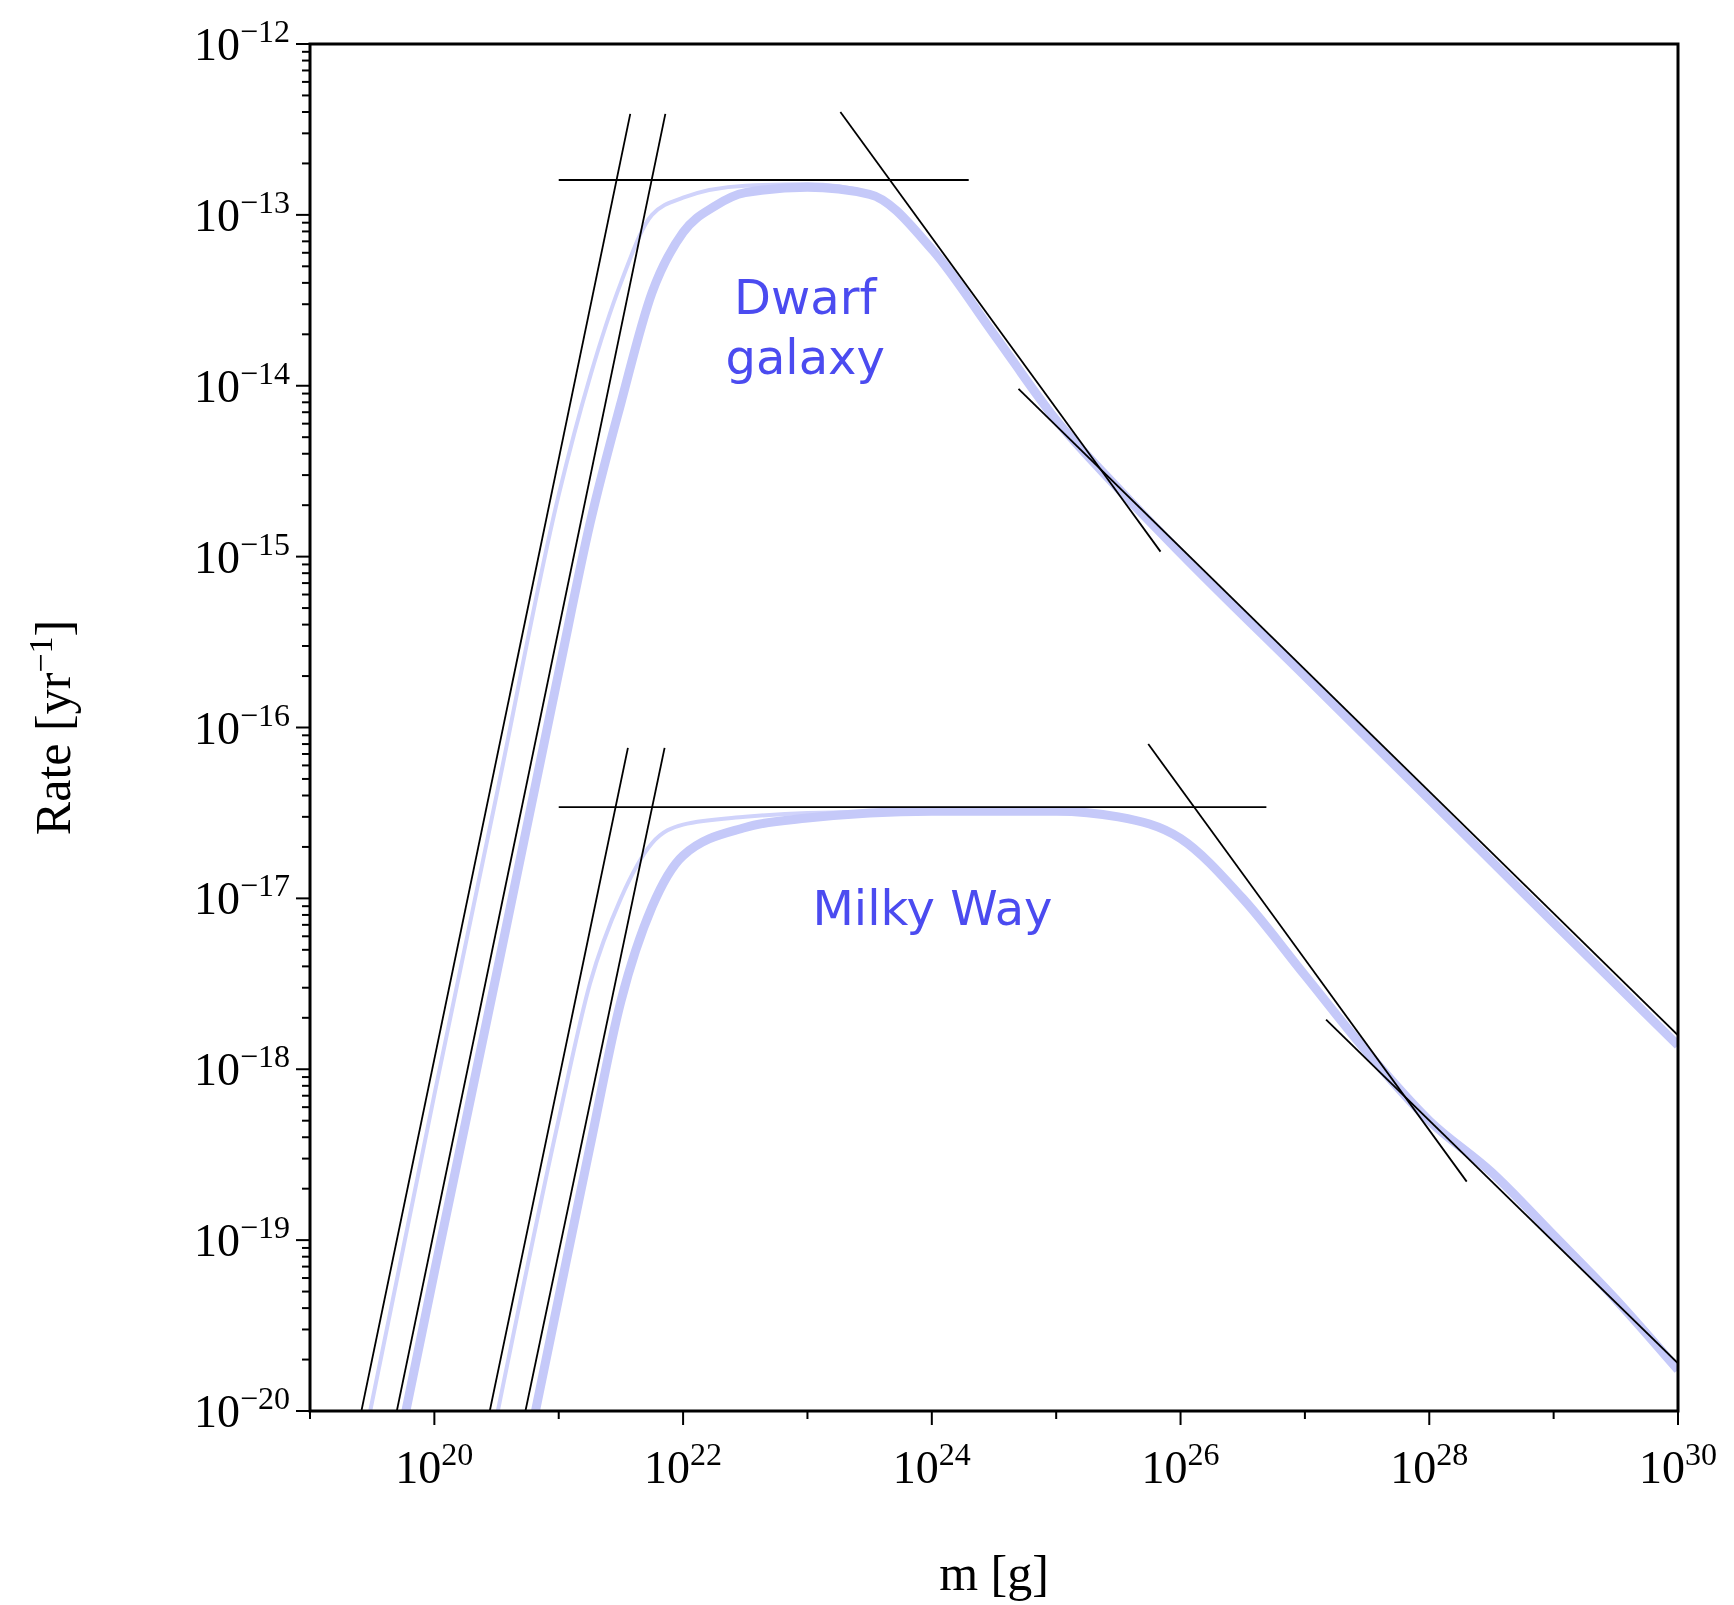 This screenshot has width=1734, height=1605. I want to click on x-tick-label: 10$^{26}$, so click(1180, 1464).